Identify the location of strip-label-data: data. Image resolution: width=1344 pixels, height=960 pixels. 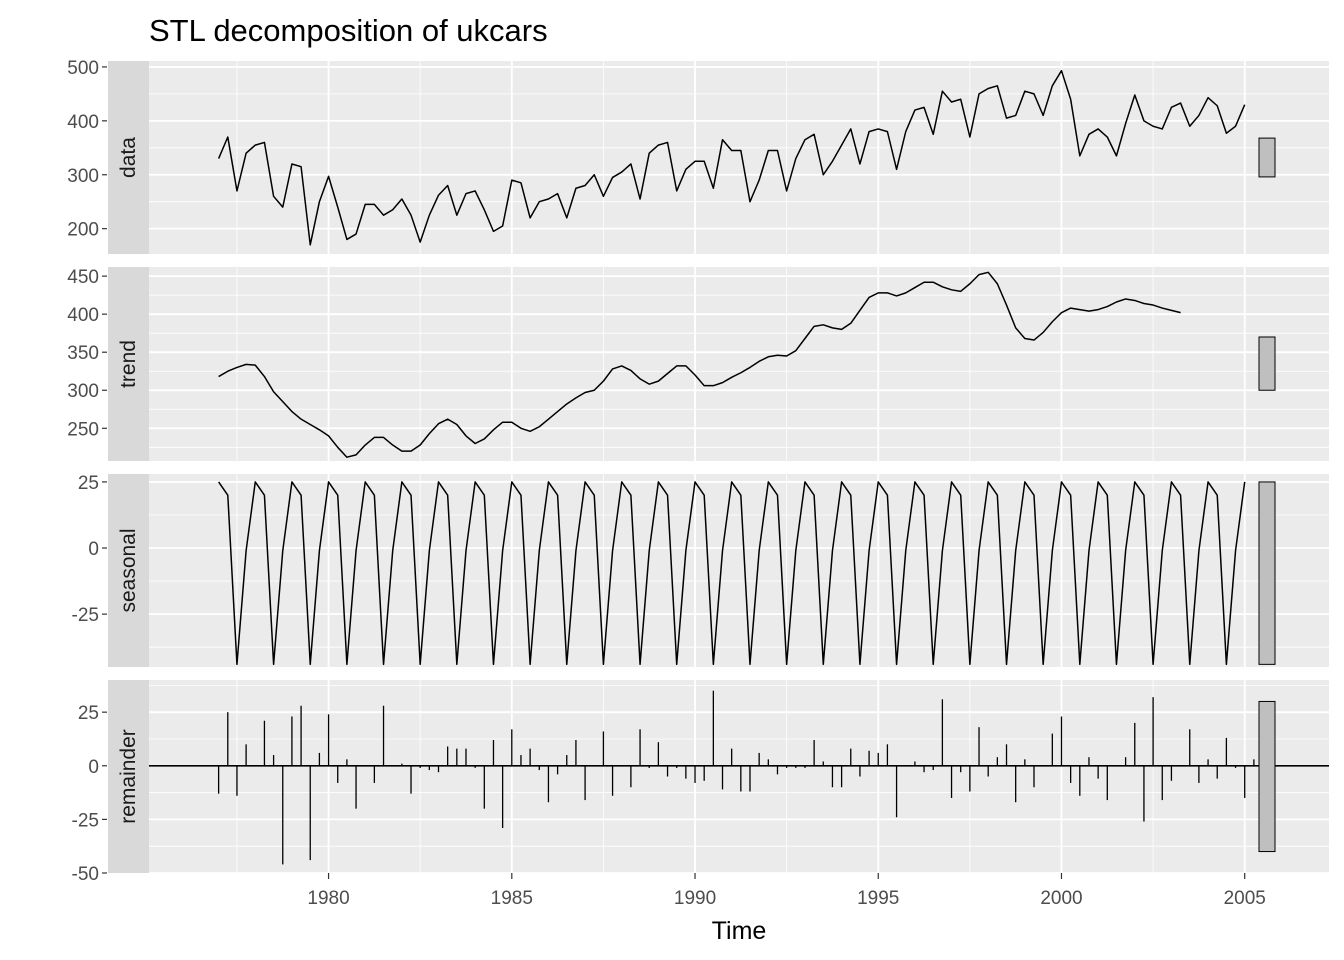
(128, 157).